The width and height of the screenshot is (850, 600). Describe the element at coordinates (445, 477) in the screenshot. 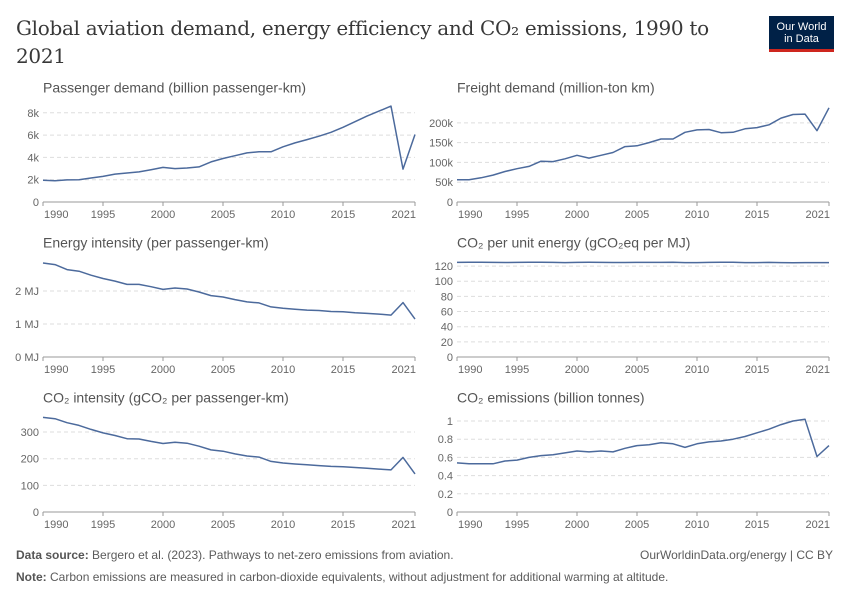

I see `y-tick-label: 0.4` at that location.